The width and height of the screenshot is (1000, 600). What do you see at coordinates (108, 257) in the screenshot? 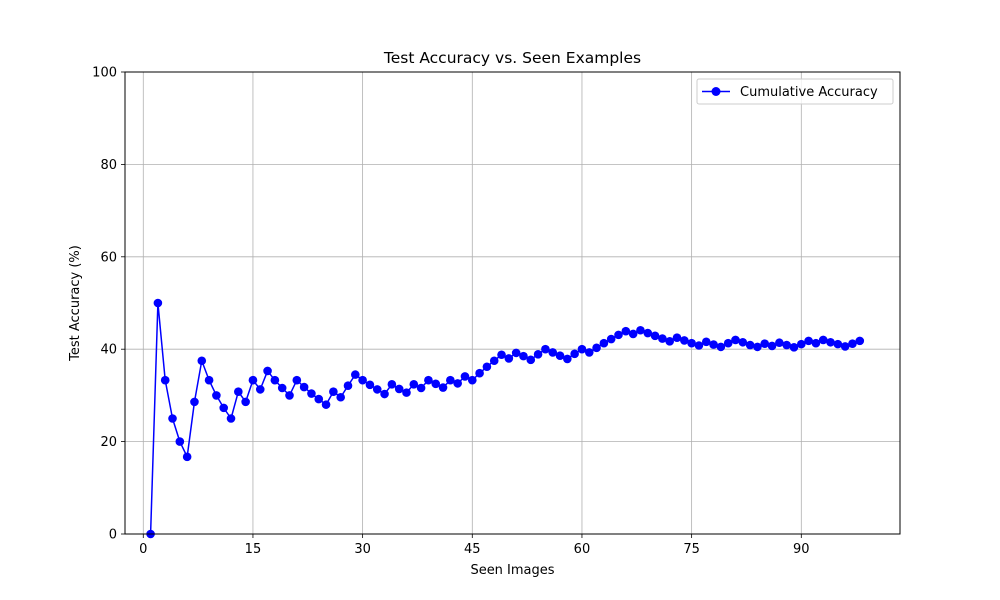
I see `y-tick-label: 60` at bounding box center [108, 257].